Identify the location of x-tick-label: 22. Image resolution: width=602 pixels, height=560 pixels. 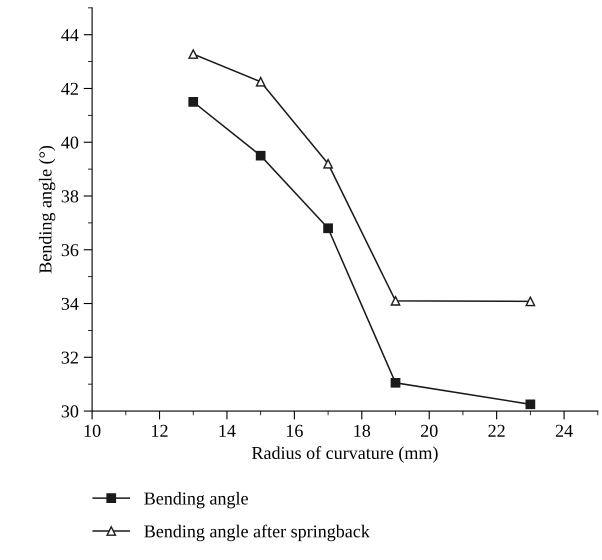
(496, 430).